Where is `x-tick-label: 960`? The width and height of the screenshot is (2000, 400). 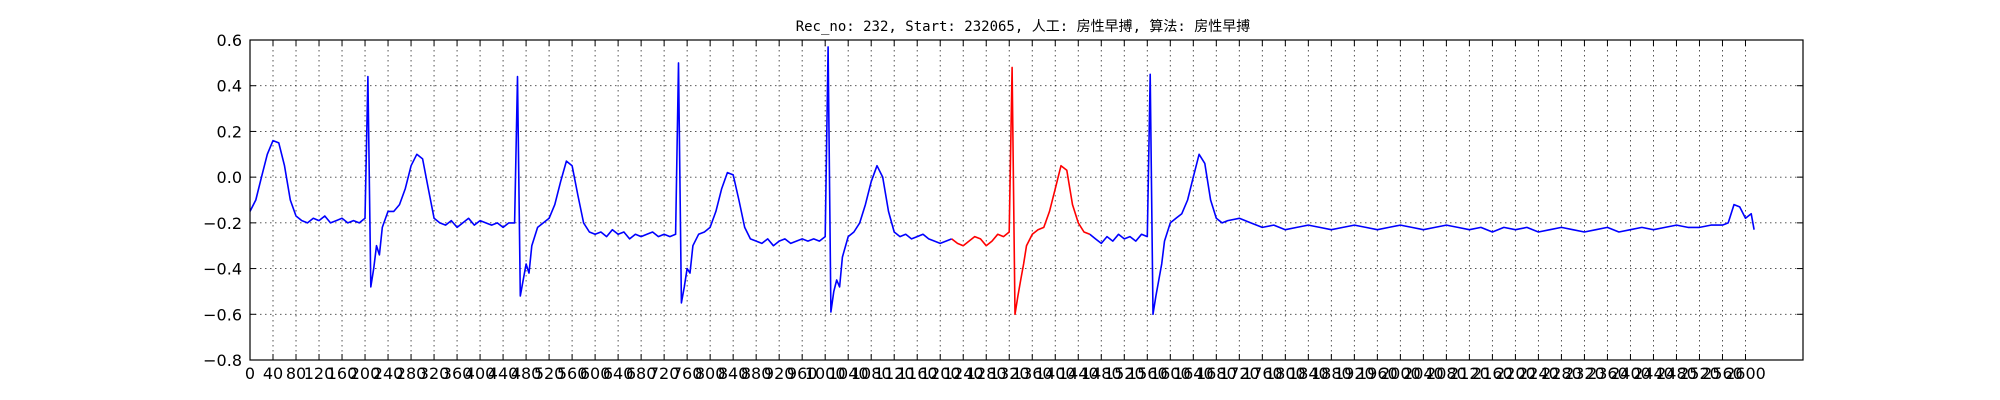
x-tick-label: 960 is located at coordinates (802, 373).